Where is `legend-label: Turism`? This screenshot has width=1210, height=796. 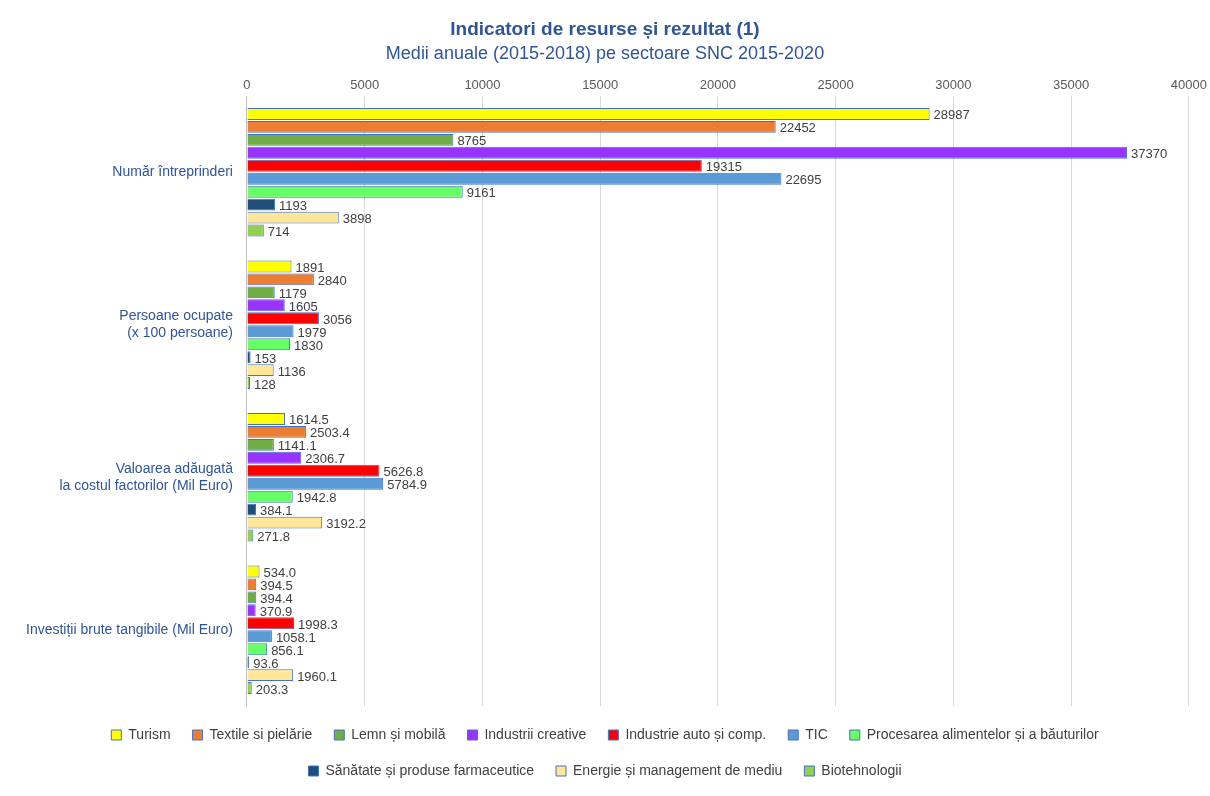
legend-label: Turism is located at coordinates (149, 733).